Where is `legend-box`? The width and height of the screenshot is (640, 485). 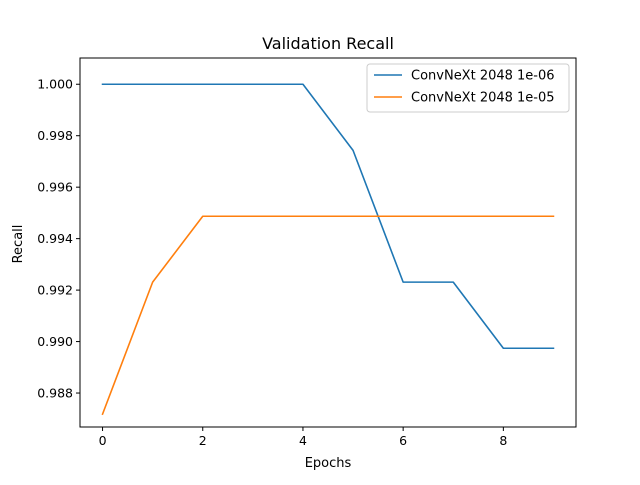
legend-box is located at coordinates (468, 88).